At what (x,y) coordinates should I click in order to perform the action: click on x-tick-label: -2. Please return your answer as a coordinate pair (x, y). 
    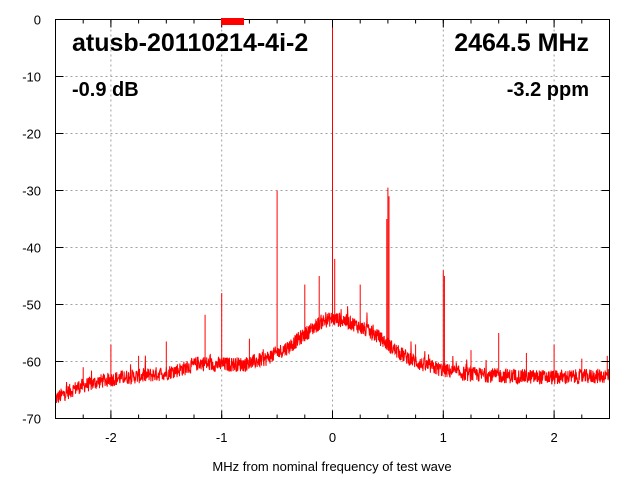
    Looking at the image, I should click on (111, 437).